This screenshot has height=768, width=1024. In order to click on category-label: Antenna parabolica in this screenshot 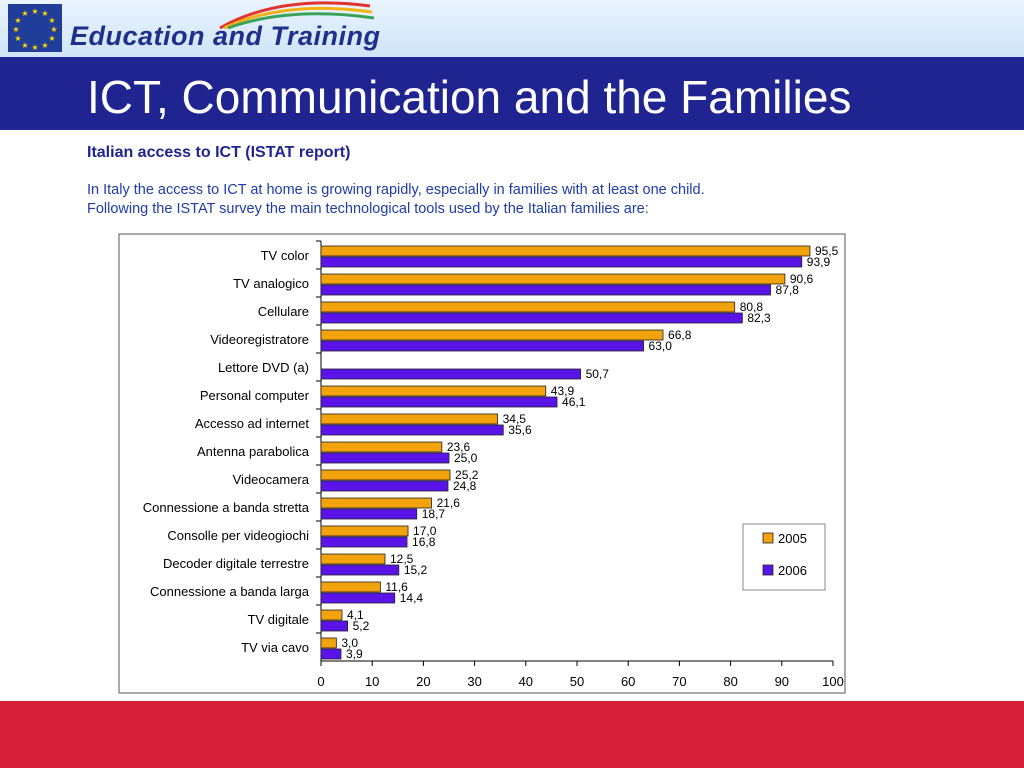, I will do `click(253, 451)`.